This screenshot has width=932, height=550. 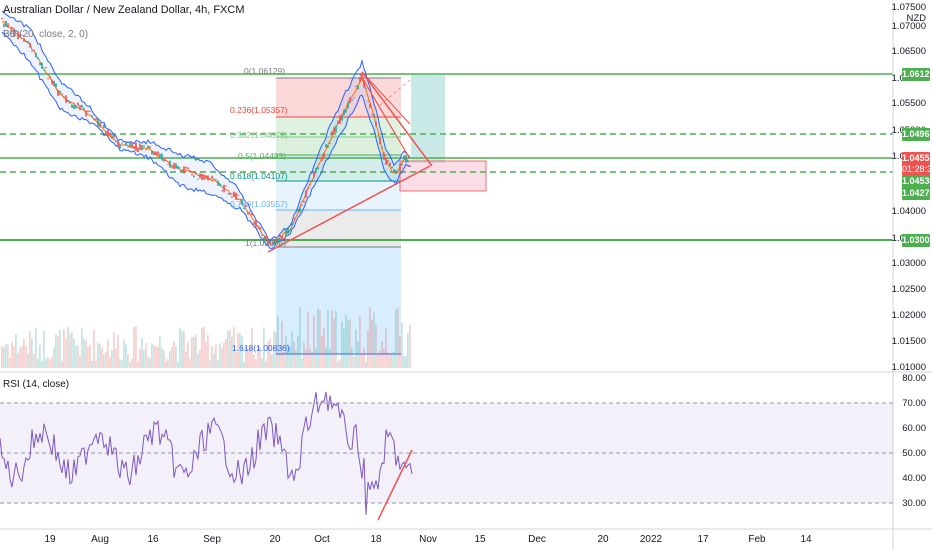 What do you see at coordinates (395, 485) in the screenshot?
I see `rsi-trend-line` at bounding box center [395, 485].